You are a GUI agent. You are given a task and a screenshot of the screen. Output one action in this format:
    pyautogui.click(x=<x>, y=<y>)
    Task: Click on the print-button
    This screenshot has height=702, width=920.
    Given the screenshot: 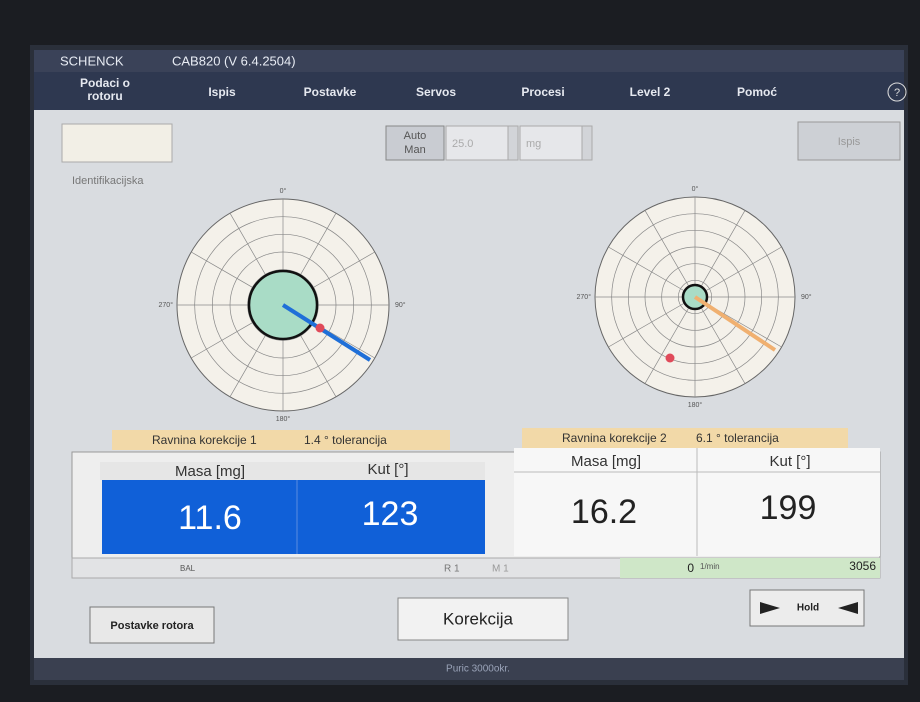 What is the action you would take?
    pyautogui.click(x=849, y=141)
    